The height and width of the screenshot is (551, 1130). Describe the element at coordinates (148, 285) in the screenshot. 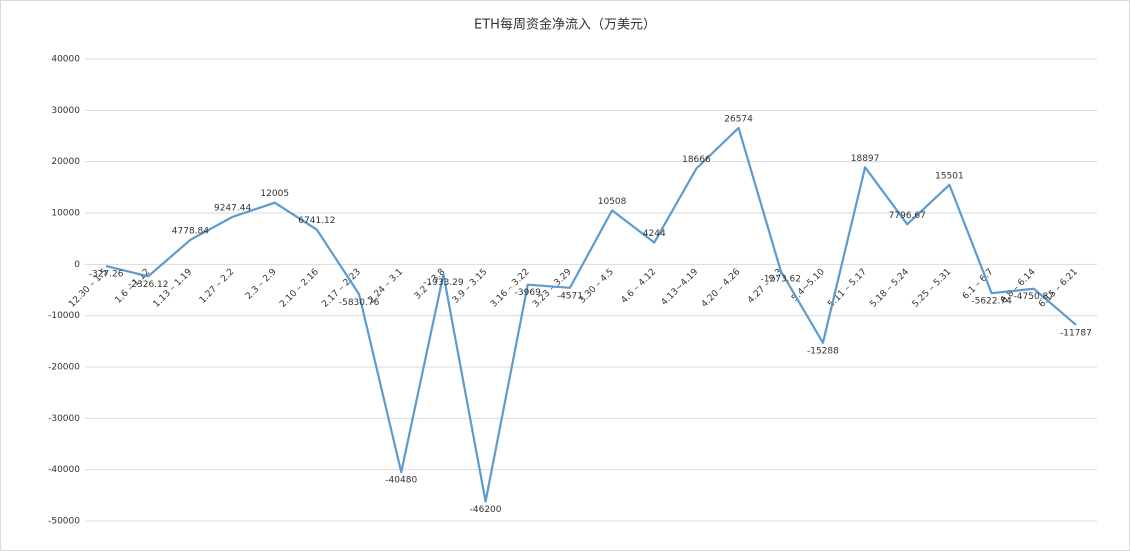

I see `data-label: -2326.12` at that location.